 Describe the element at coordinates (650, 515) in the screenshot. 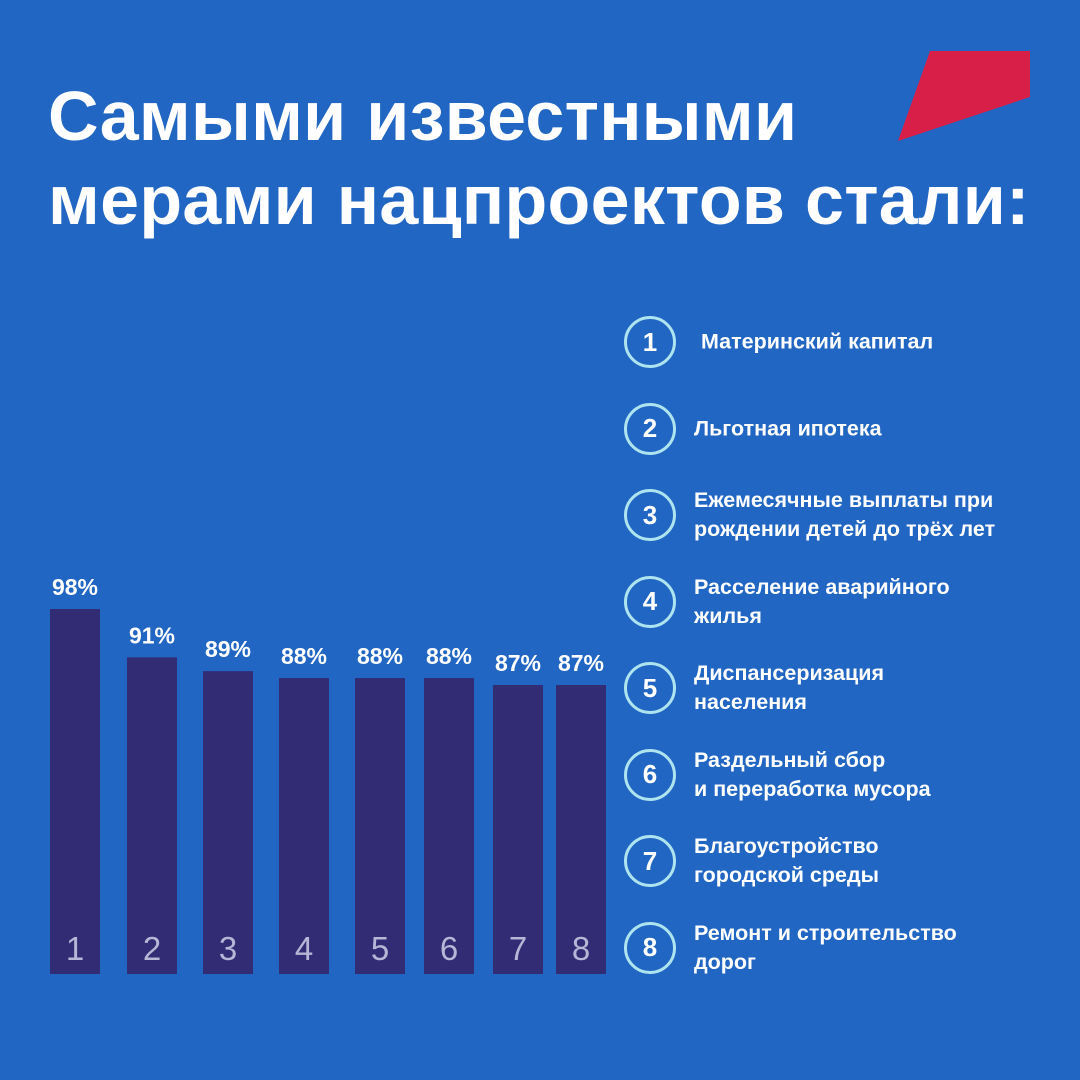

I see `legend-number-badge: 3` at that location.